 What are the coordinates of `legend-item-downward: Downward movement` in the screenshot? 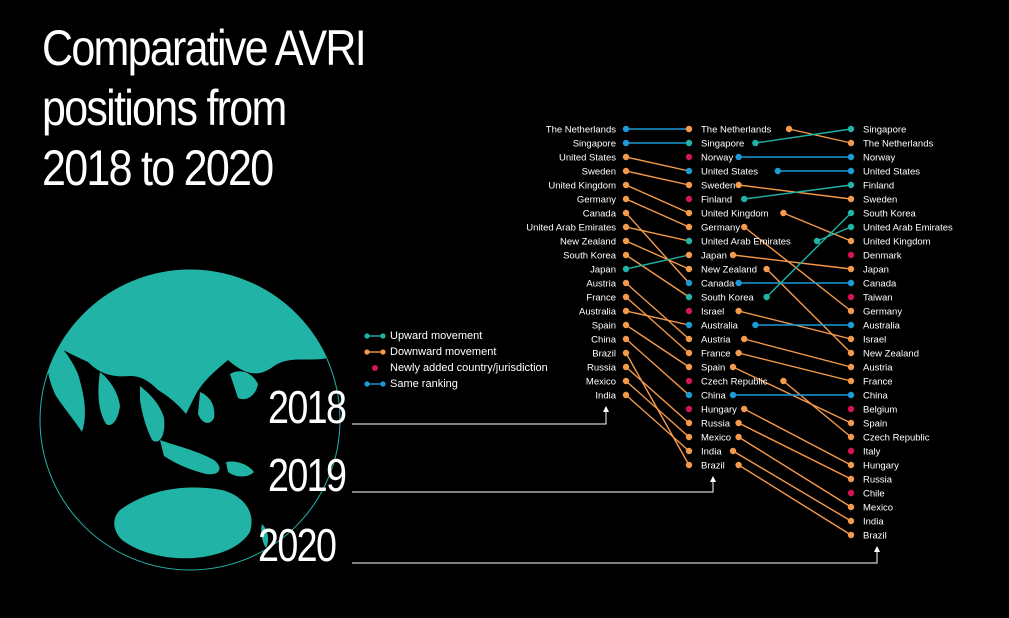 It's located at (456, 352).